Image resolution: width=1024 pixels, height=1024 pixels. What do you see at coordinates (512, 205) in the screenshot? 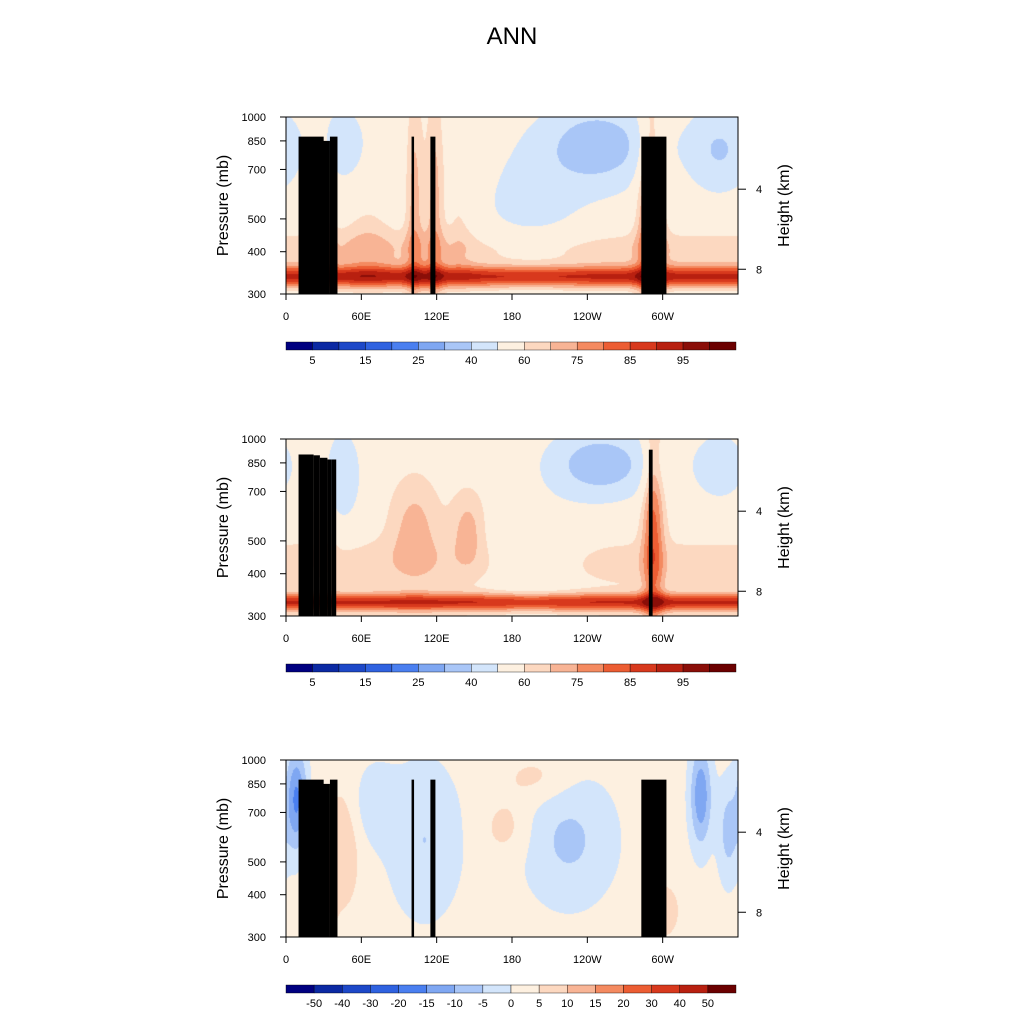
I see `heatmap-field` at bounding box center [512, 205].